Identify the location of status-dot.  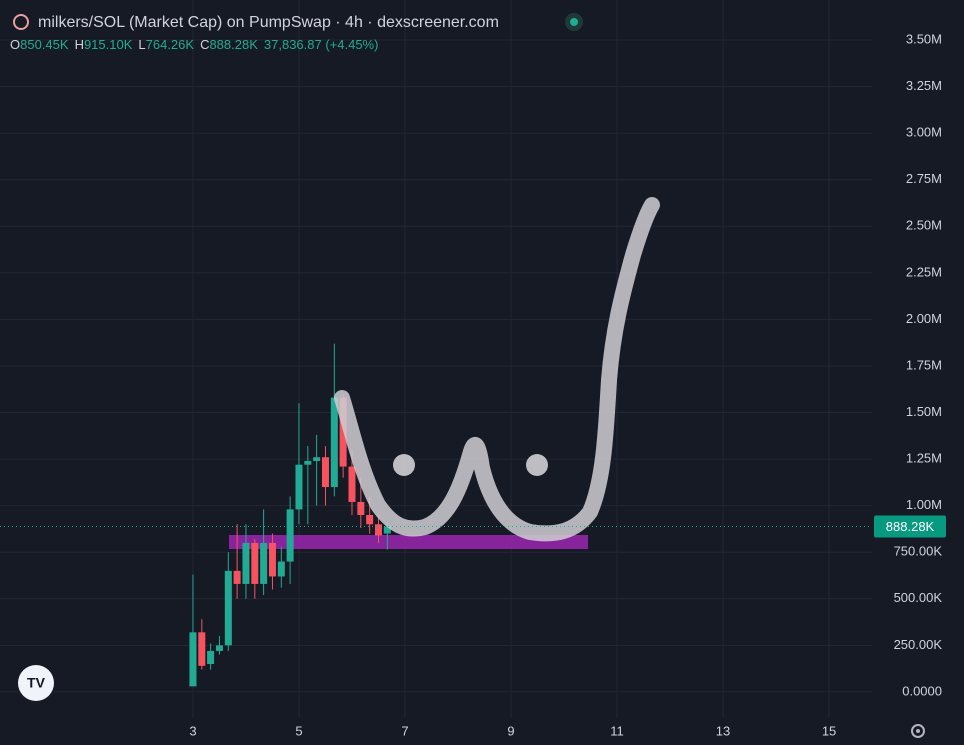
(574, 22).